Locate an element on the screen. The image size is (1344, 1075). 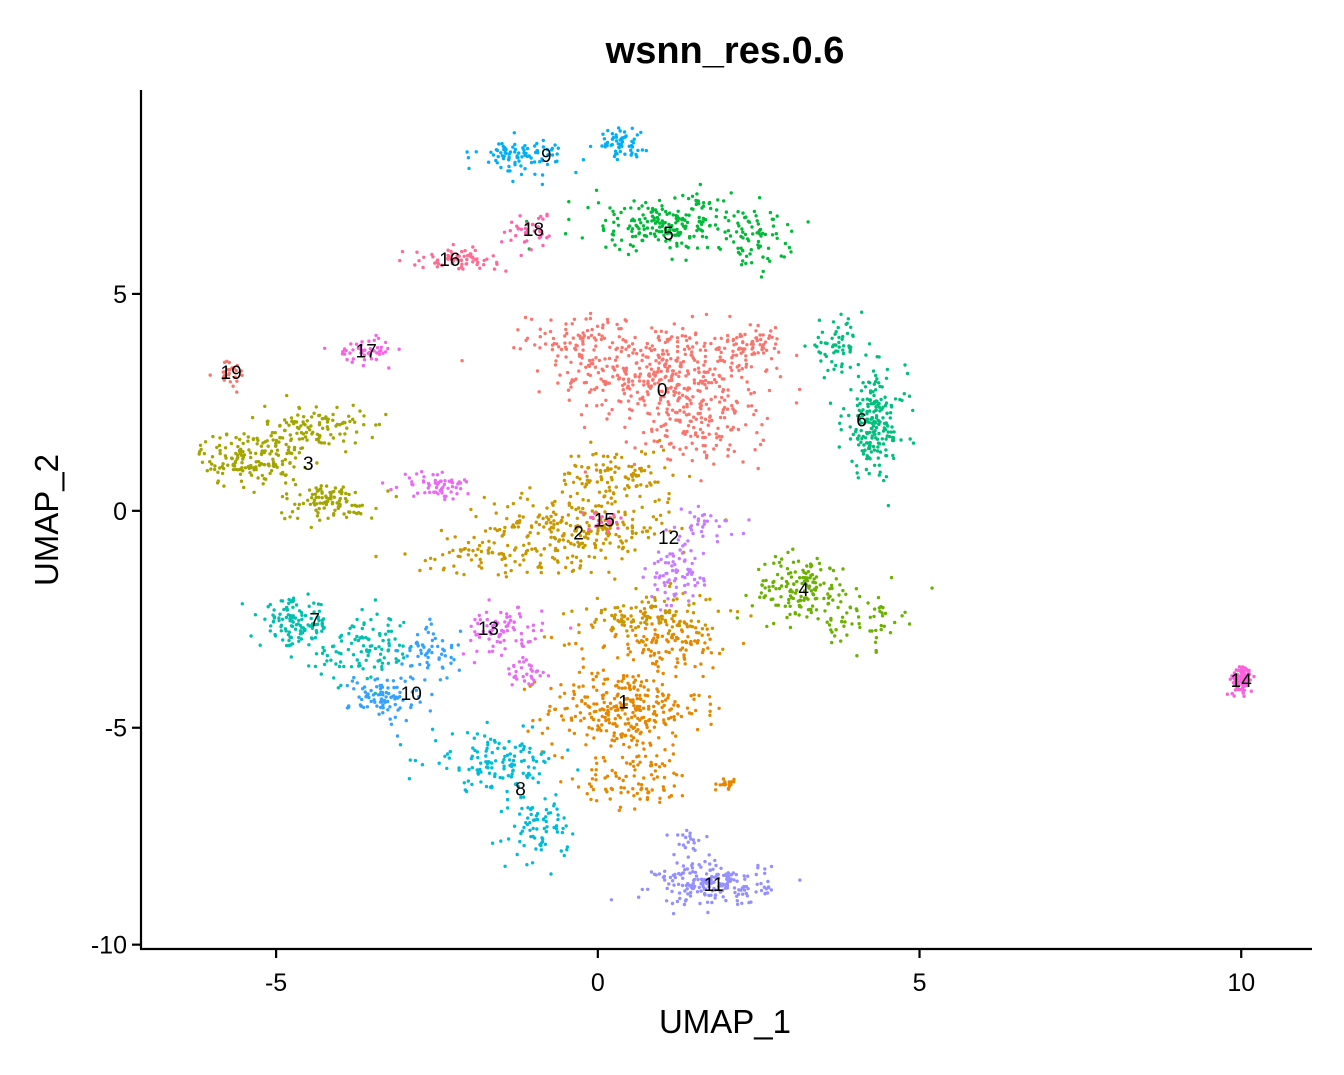
cluster-label-15: 15 is located at coordinates (604, 521).